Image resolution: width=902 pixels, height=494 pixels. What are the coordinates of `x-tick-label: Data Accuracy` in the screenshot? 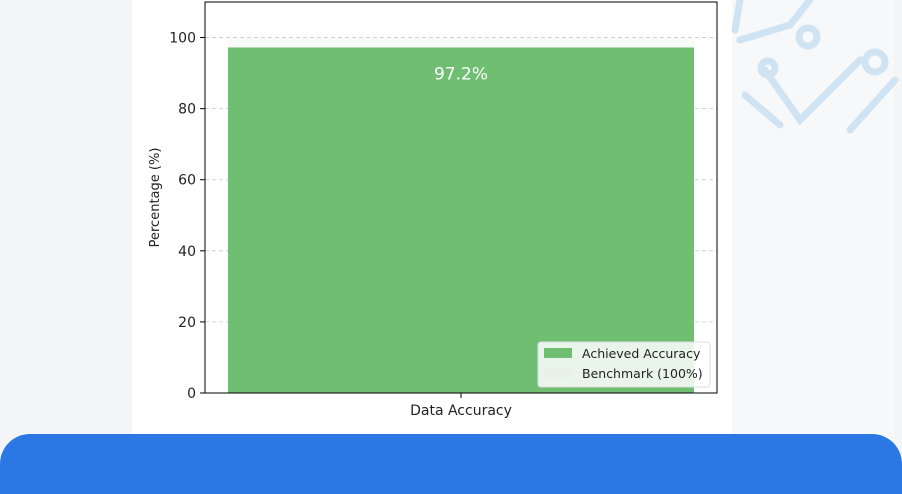 It's located at (461, 411).